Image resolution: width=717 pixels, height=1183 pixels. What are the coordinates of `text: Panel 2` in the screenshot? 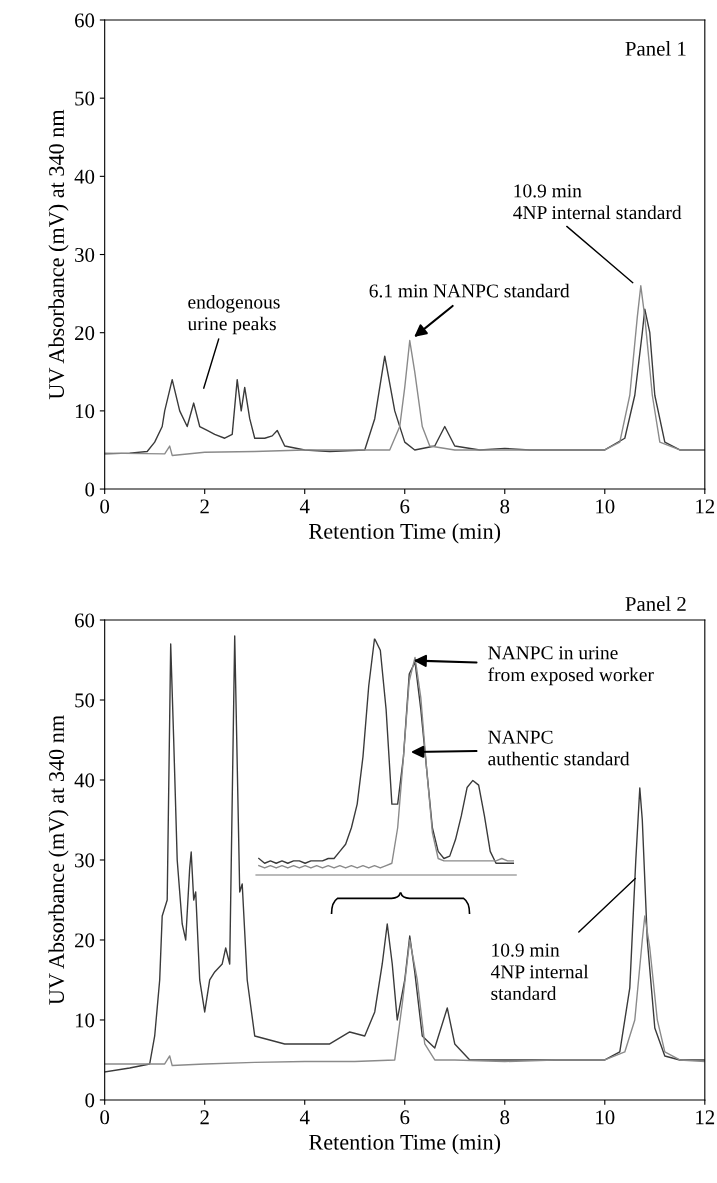 It's located at (655, 603).